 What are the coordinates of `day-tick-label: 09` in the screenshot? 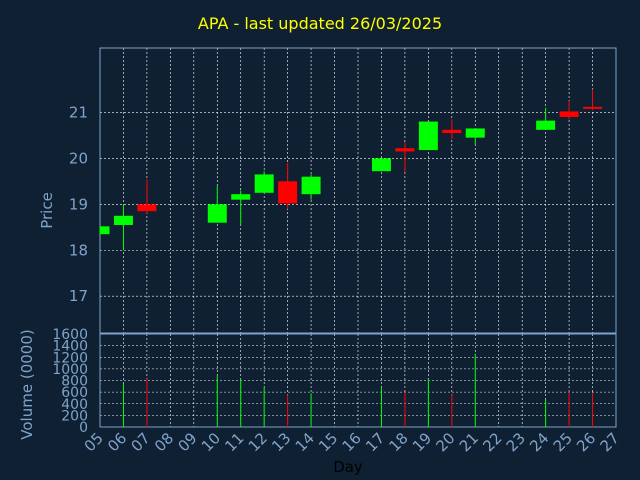 It's located at (187, 442).